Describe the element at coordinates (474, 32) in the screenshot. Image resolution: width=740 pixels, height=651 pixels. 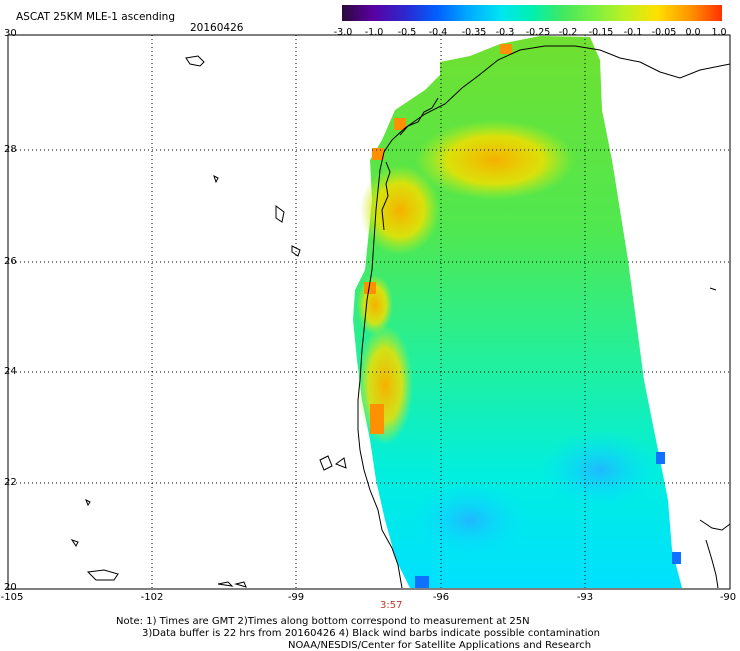
I see `colorbar-label: -0.35` at that location.